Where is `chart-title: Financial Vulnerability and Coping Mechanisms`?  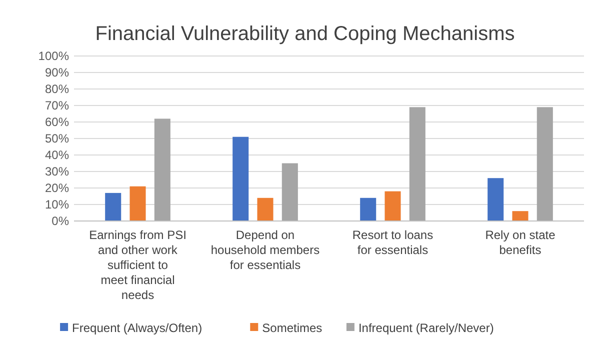 chart-title: Financial Vulnerability and Coping Mechanisms is located at coordinates (305, 34).